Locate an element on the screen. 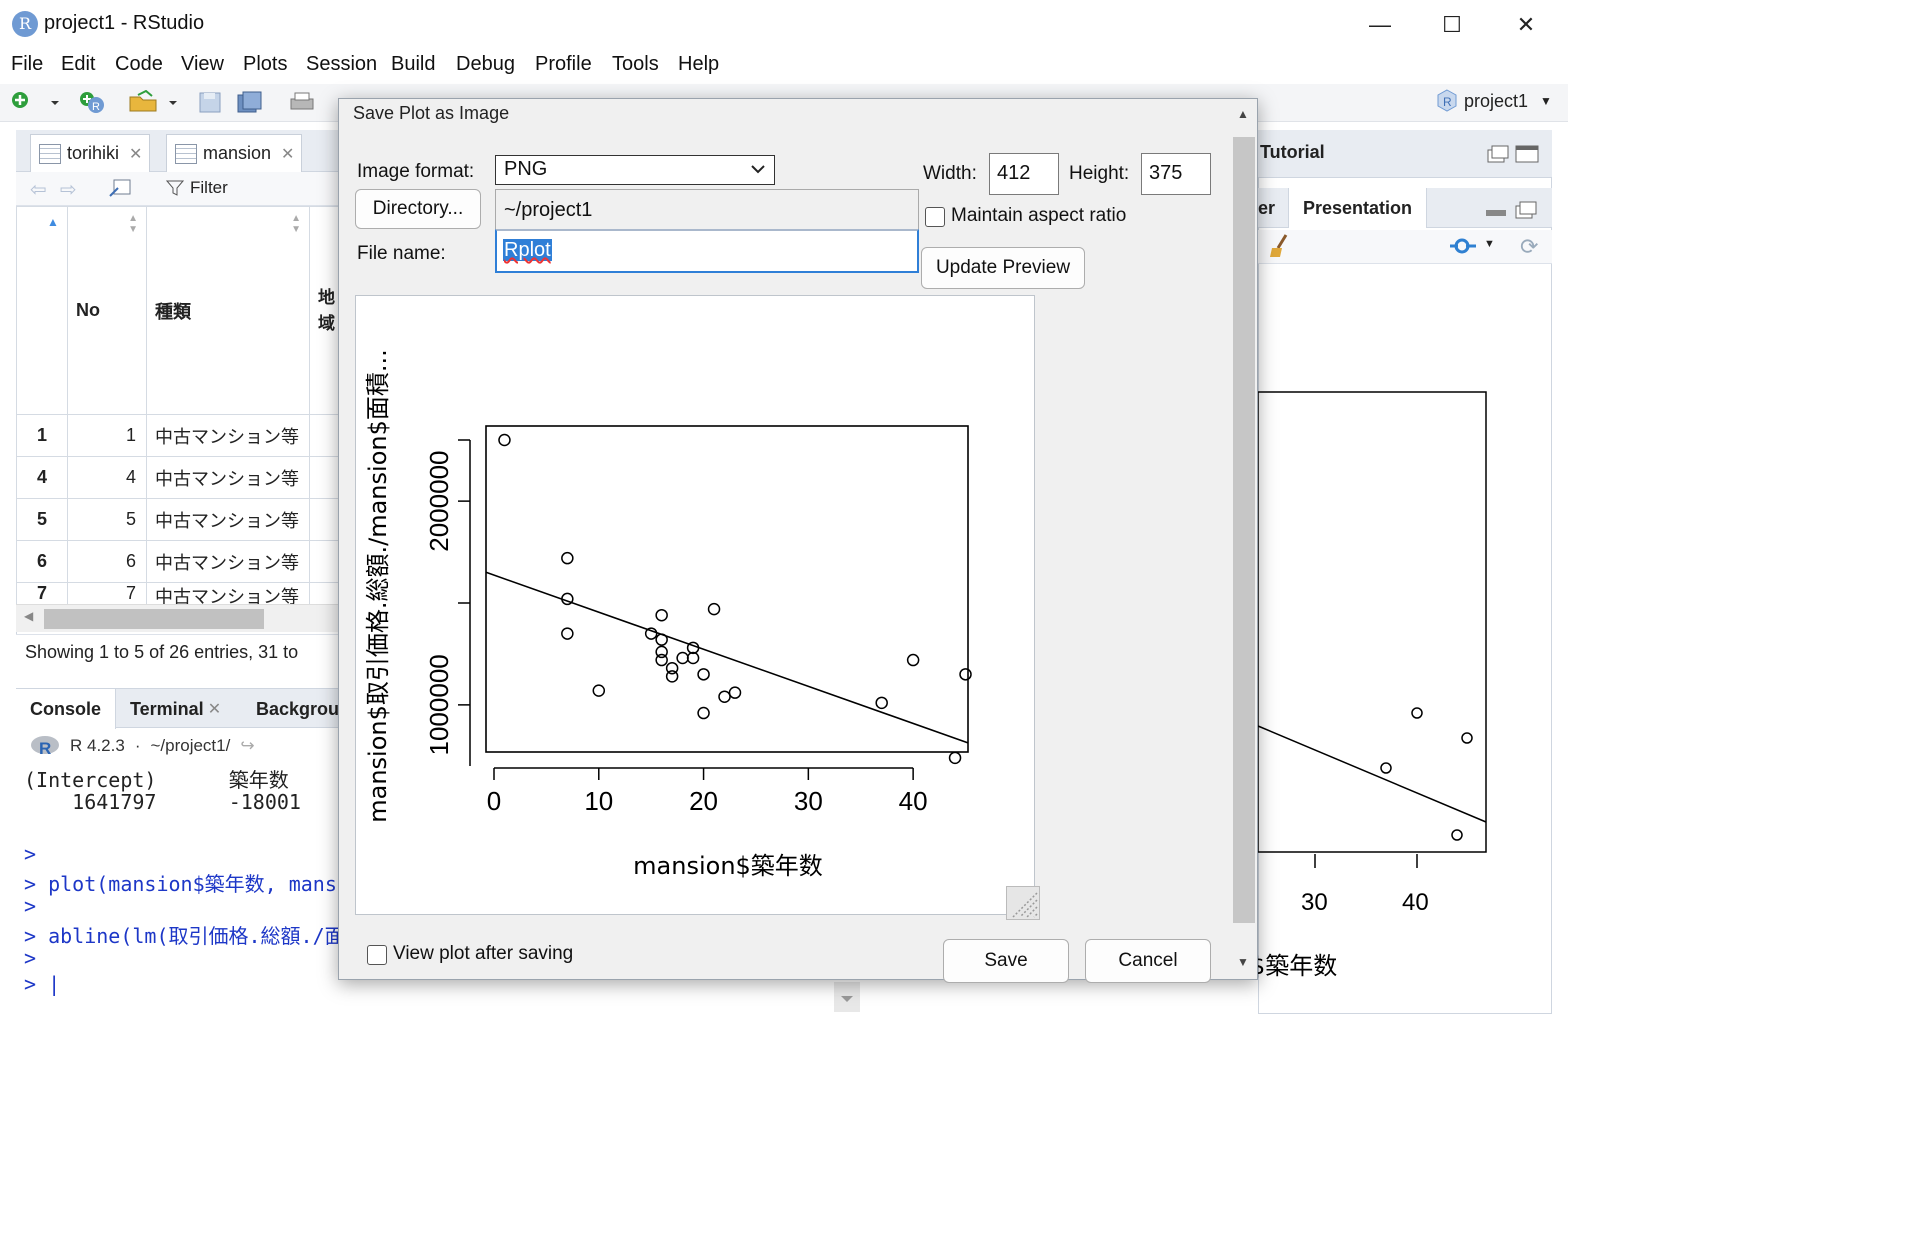  column-header-index: ▲ is located at coordinates (42, 310).